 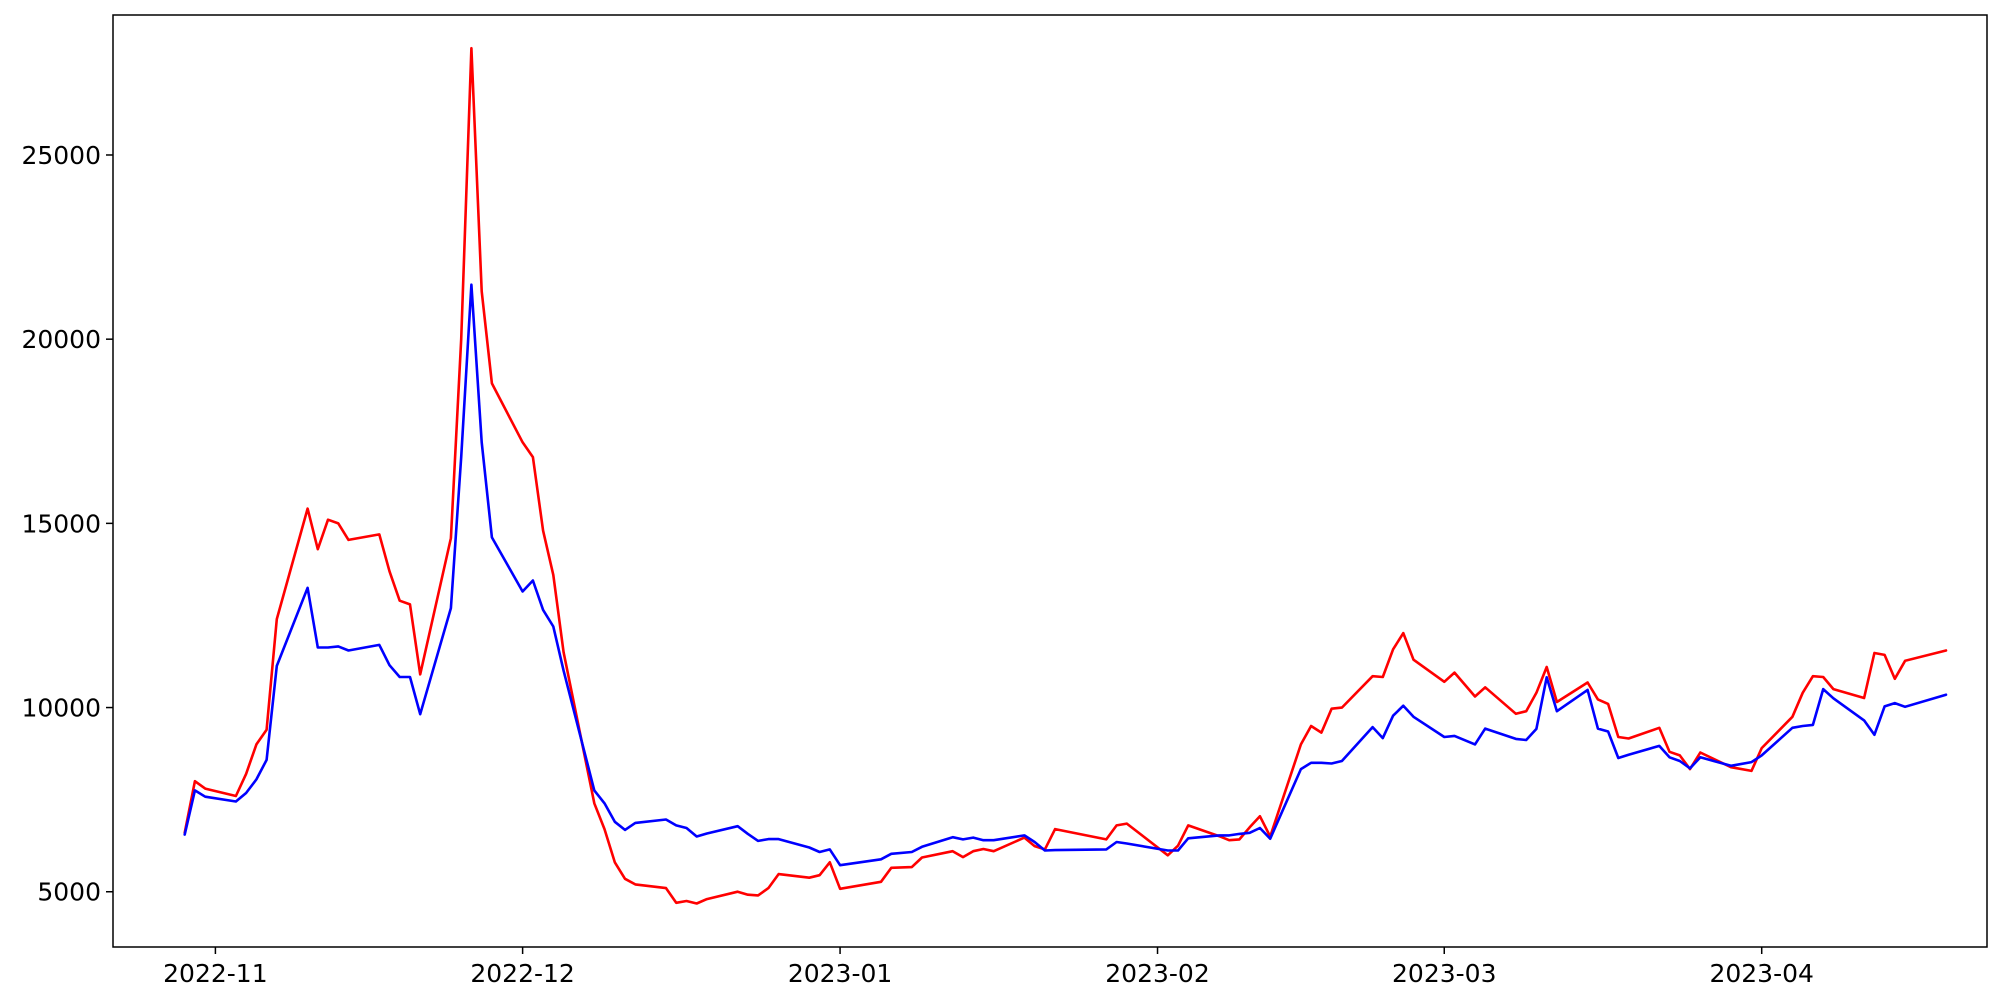 What do you see at coordinates (61, 708) in the screenshot?
I see `y-tick-label: 10000` at bounding box center [61, 708].